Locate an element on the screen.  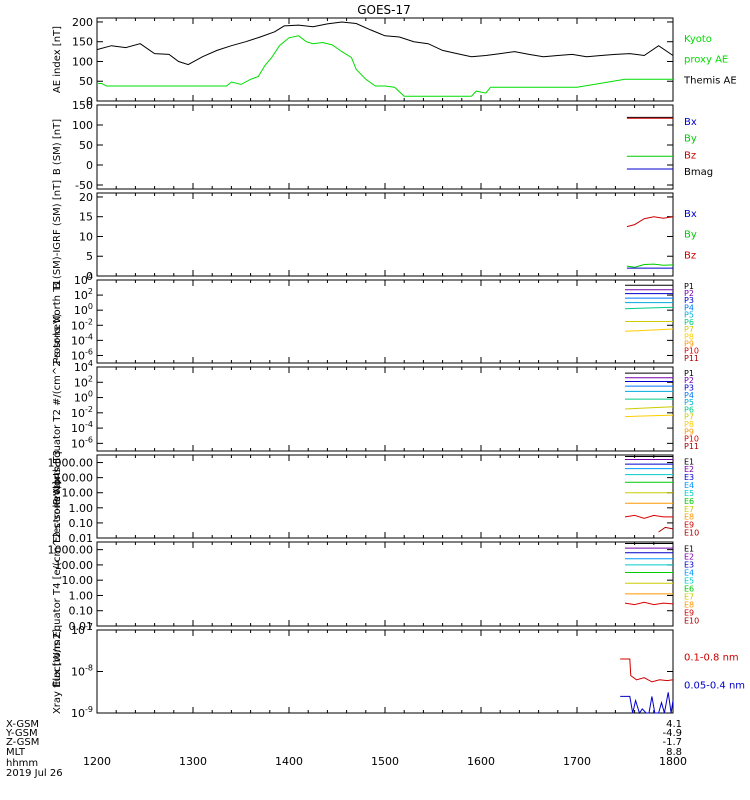
series-e10 is located at coordinates (666, 529).